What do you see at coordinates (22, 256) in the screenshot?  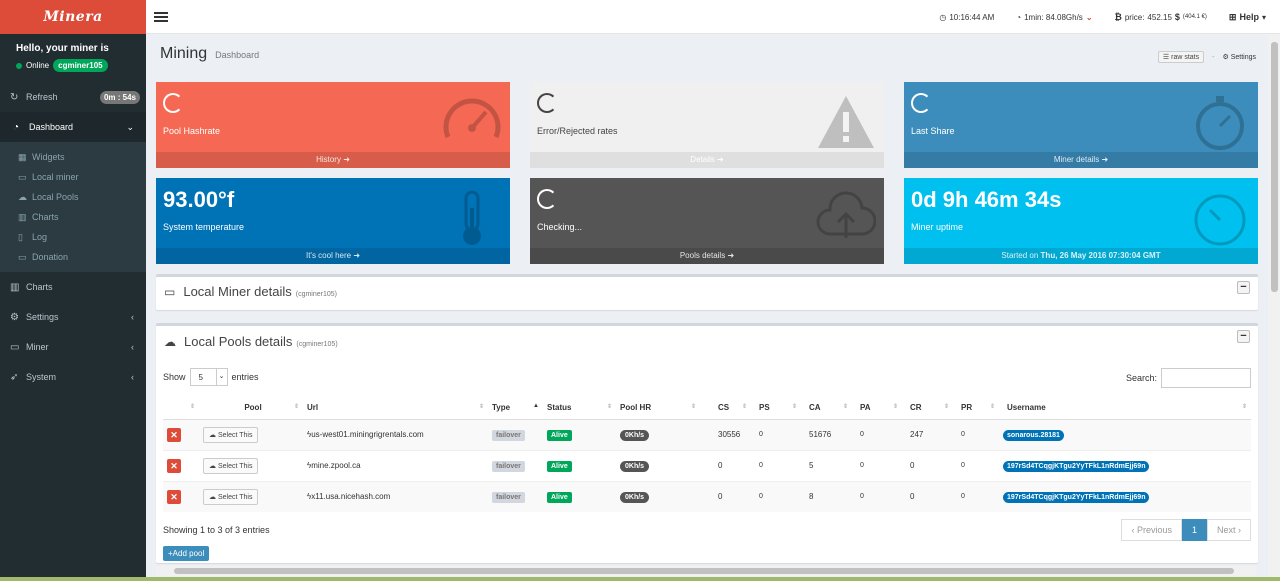 I see `gift-icon: ▭` at bounding box center [22, 256].